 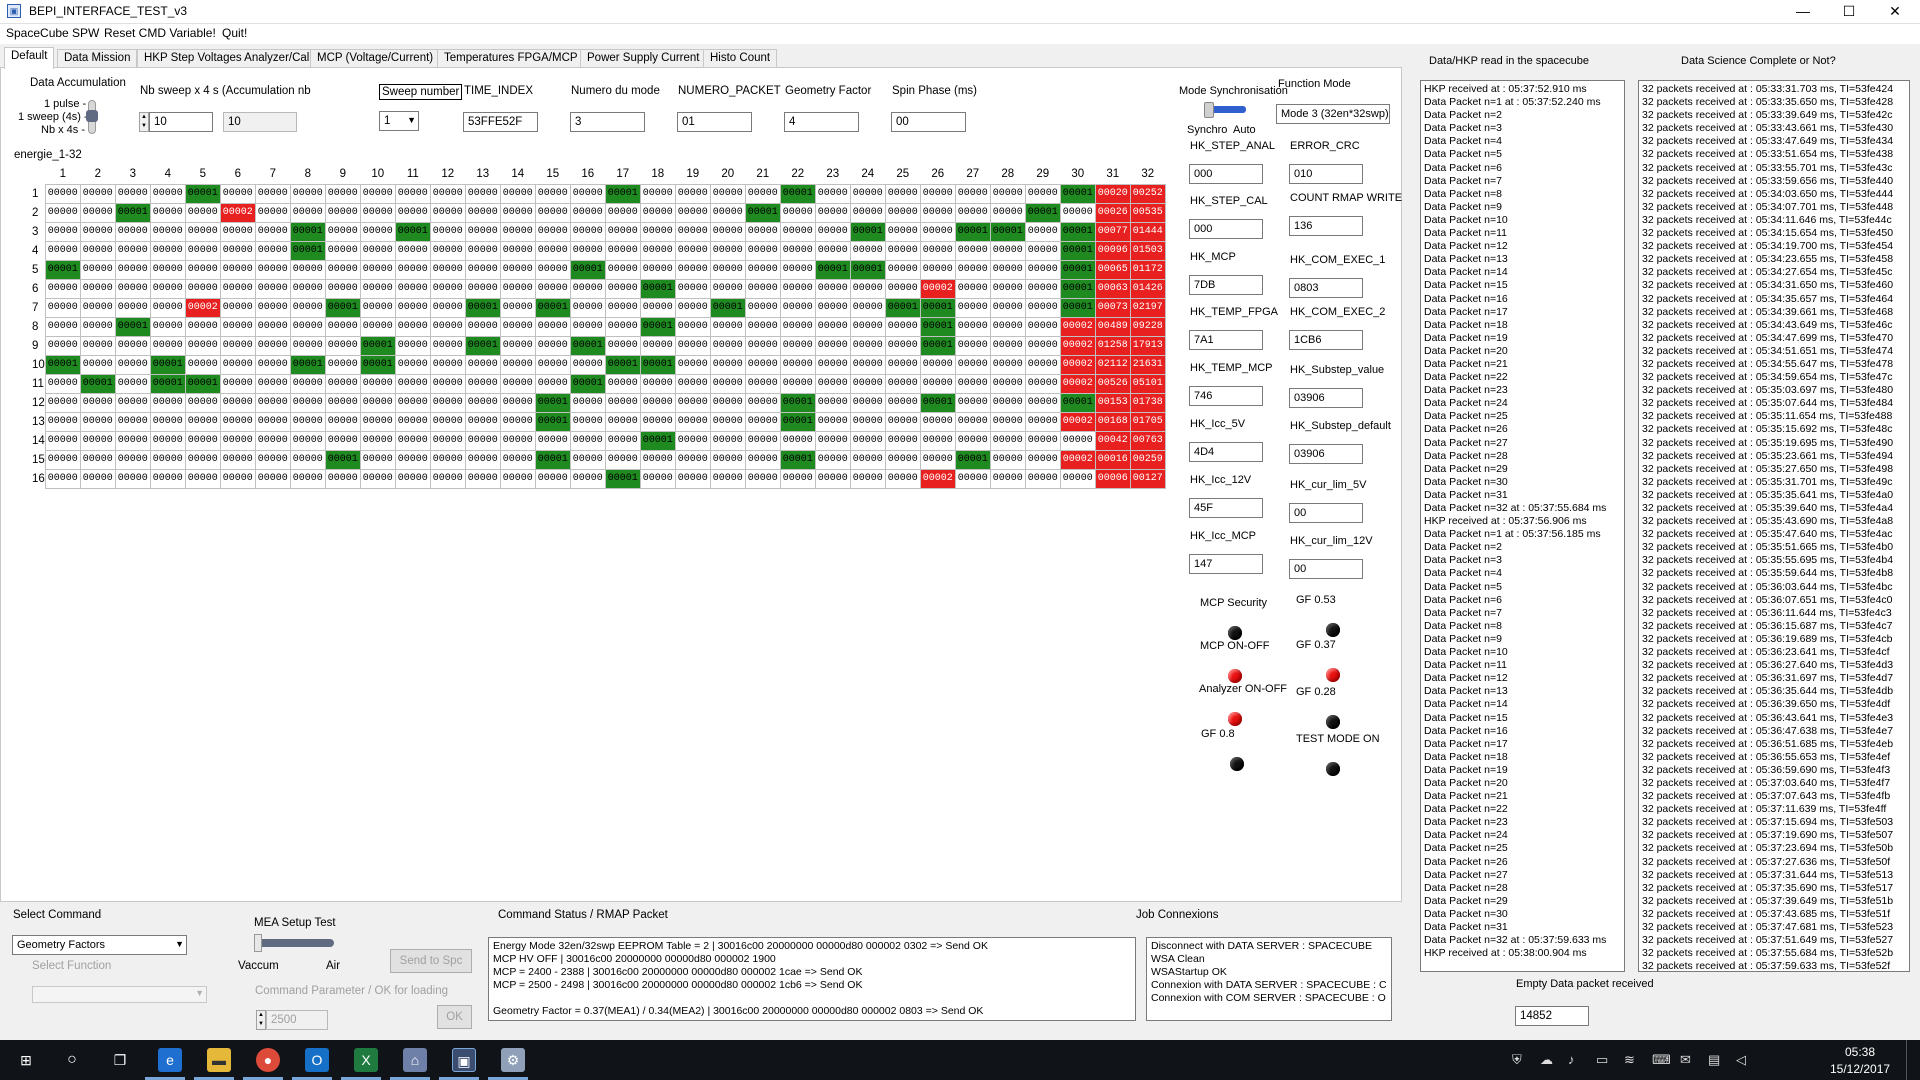 What do you see at coordinates (513, 1060) in the screenshot?
I see `settings-app-icon: ⚙` at bounding box center [513, 1060].